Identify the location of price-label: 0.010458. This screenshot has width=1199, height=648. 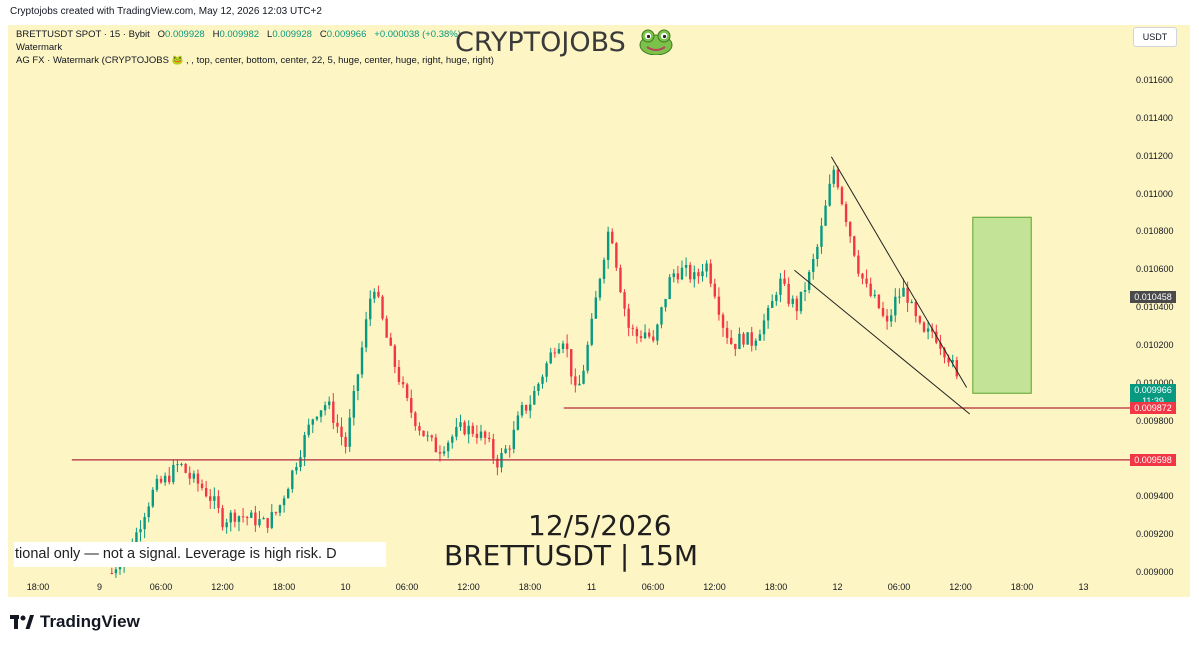
(1153, 297).